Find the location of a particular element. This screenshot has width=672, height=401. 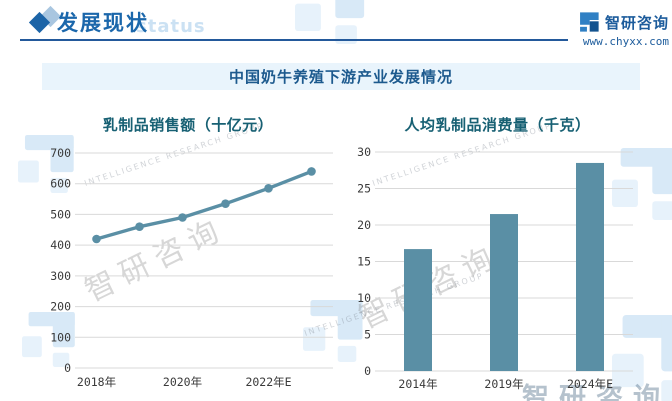

brand: 智研咨询 www.chyxx.com is located at coordinates (623, 29).